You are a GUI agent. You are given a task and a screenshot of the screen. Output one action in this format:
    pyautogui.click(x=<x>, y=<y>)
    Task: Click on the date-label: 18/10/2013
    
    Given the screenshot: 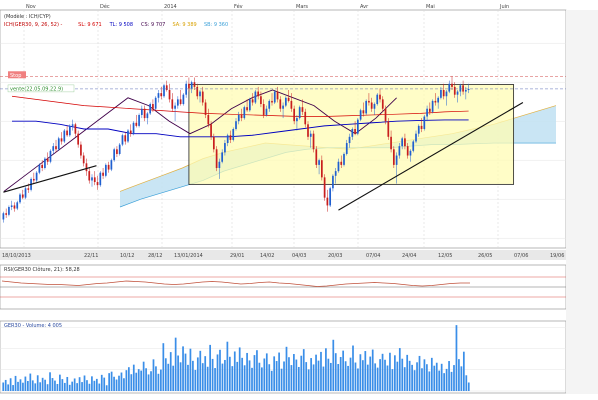 What is the action you would take?
    pyautogui.click(x=16, y=256)
    